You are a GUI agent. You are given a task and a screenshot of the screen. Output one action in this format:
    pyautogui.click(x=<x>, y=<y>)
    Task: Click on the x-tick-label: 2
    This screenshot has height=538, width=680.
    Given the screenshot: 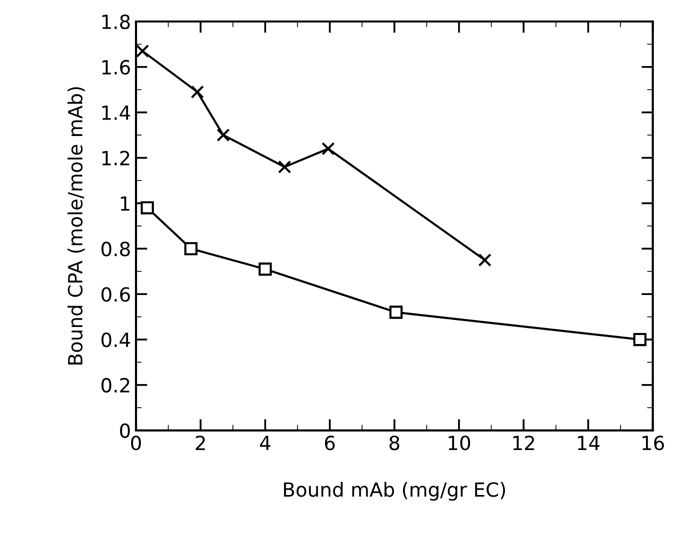 What is the action you would take?
    pyautogui.click(x=200, y=443)
    